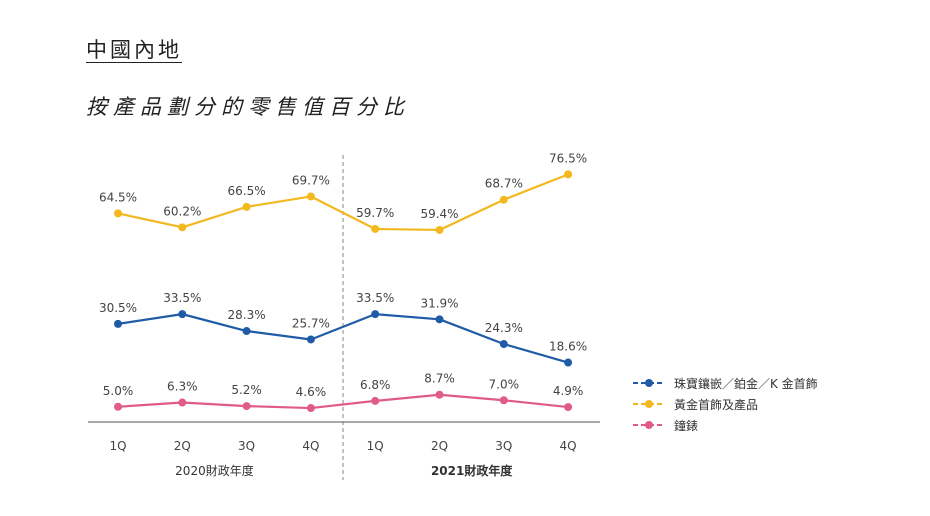 The height and width of the screenshot is (516, 930). I want to click on data-label: 4.9%, so click(568, 391).